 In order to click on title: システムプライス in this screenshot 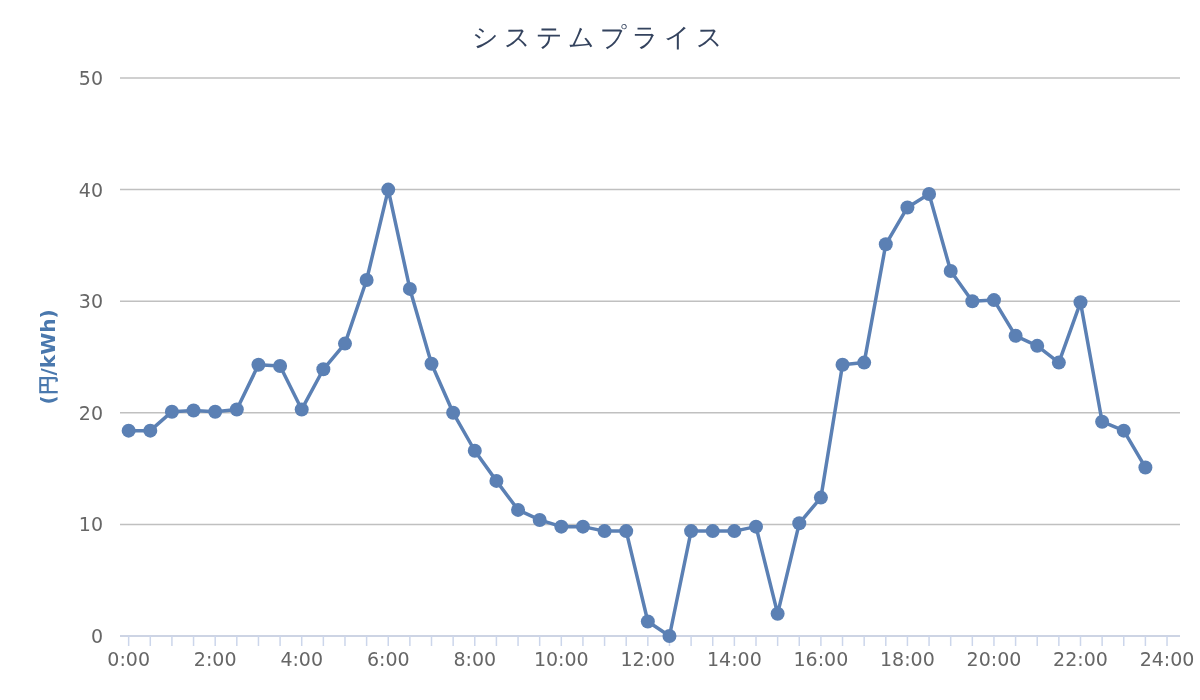, I will do `click(600, 37)`.